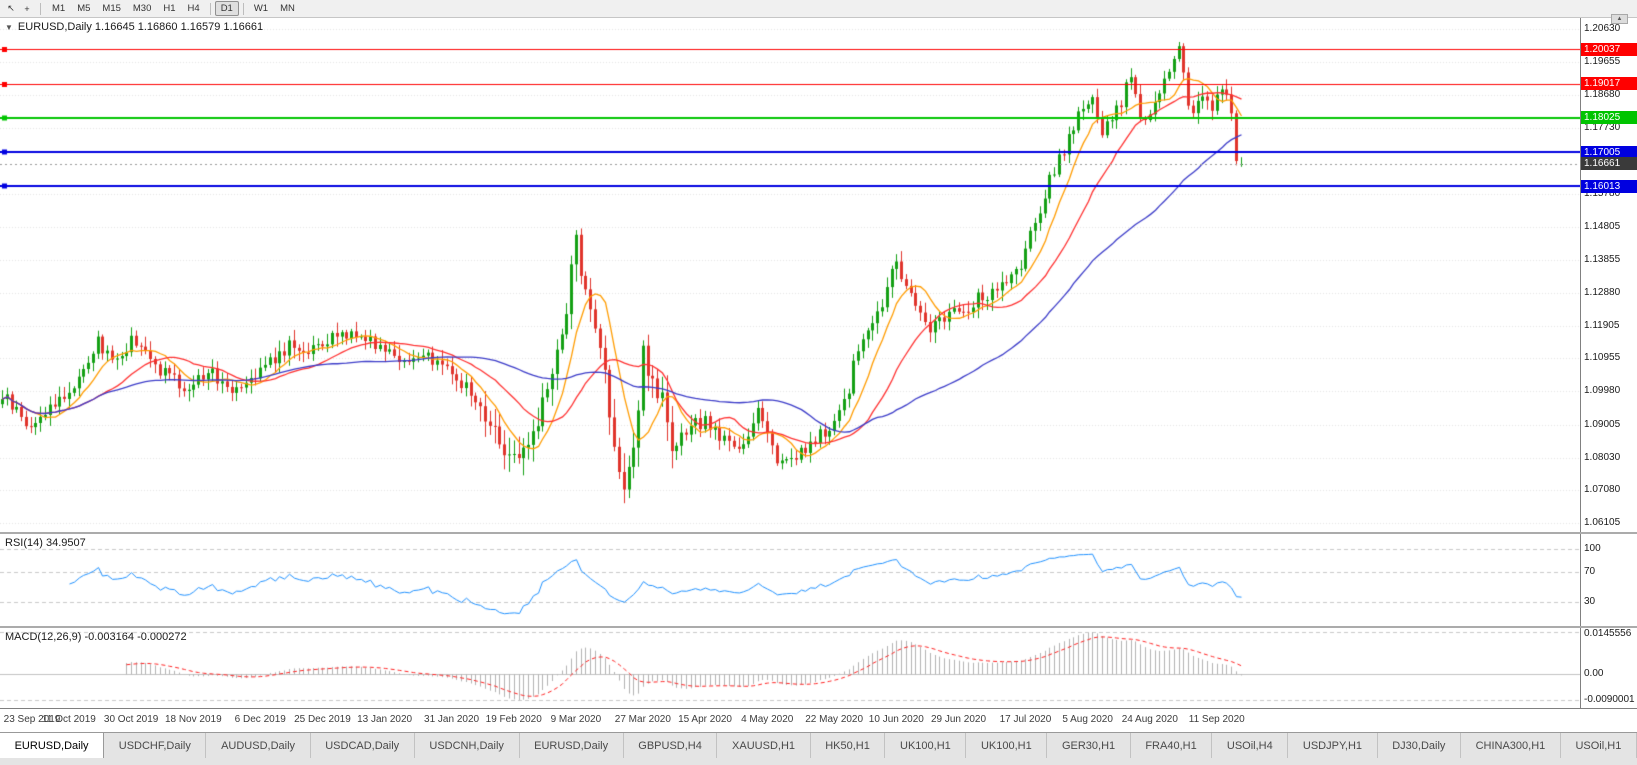 The image size is (1637, 765). Describe the element at coordinates (1510, 745) in the screenshot. I see `tab-china300-h1-16: CHINA300,H1` at that location.